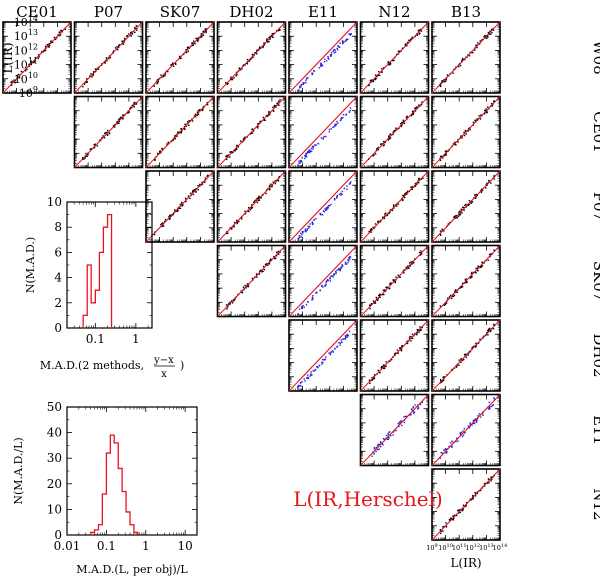 The height and width of the screenshot is (580, 600). I want to click on panel-w08-vs-sk07, so click(180, 57).